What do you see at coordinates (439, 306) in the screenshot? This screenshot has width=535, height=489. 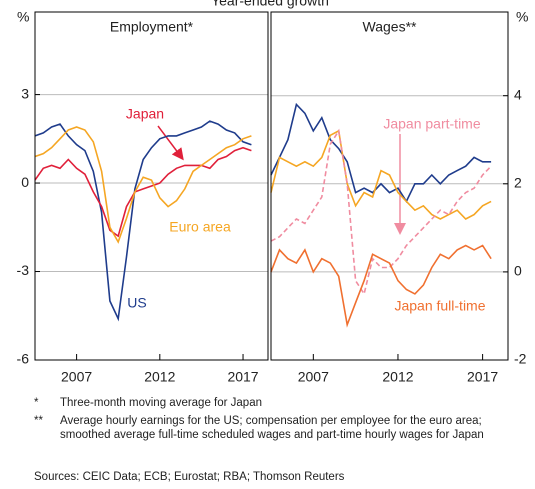 I see `series-label: Japan full-time` at bounding box center [439, 306].